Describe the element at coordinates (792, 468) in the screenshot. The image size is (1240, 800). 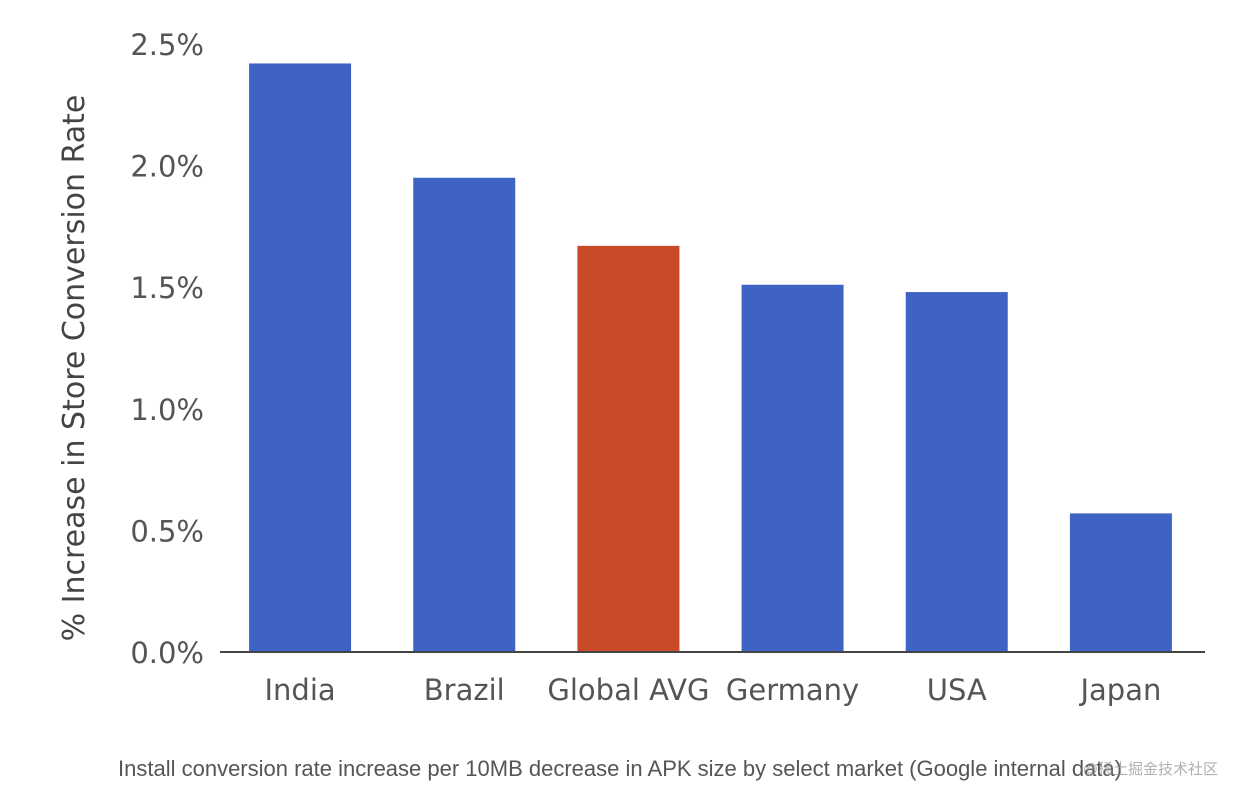
I see `bar-germany` at that location.